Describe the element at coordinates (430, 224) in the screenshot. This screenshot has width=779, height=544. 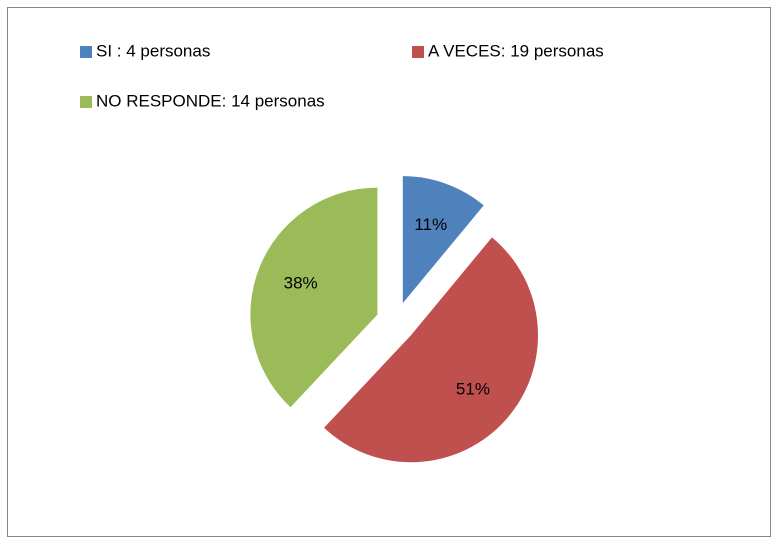
I see `data-label: 11%` at that location.